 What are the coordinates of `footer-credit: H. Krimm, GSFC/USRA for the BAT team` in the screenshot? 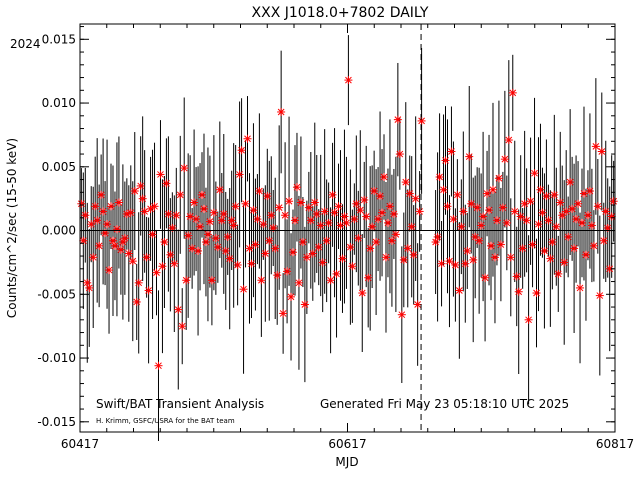 It's located at (165, 421).